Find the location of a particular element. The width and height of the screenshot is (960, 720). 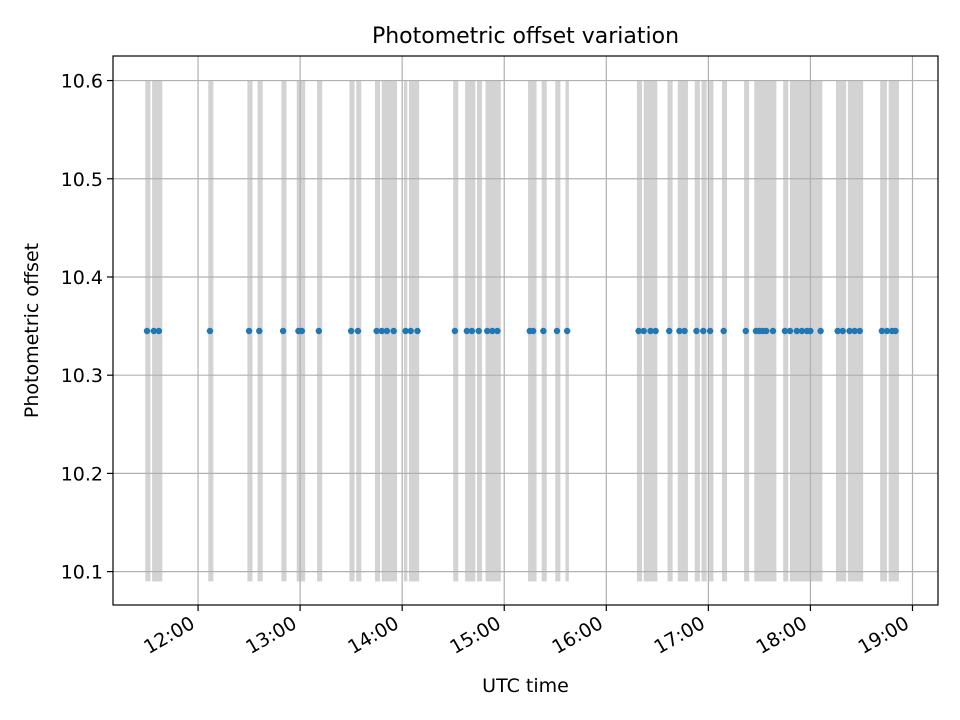

x-tick-label: 16:00 is located at coordinates (577, 635).